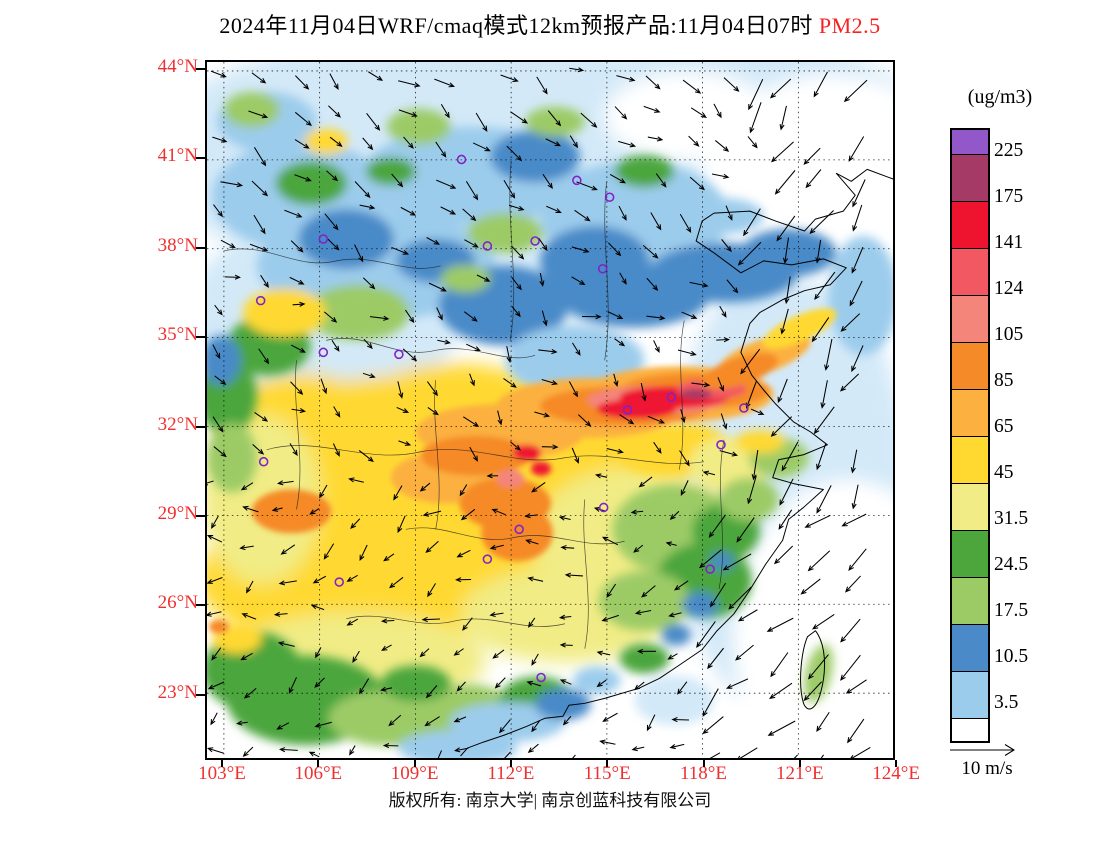 This screenshot has width=1100, height=850. Describe the element at coordinates (177, 66) in the screenshot. I see `lat-tick-label: 44°N` at that location.